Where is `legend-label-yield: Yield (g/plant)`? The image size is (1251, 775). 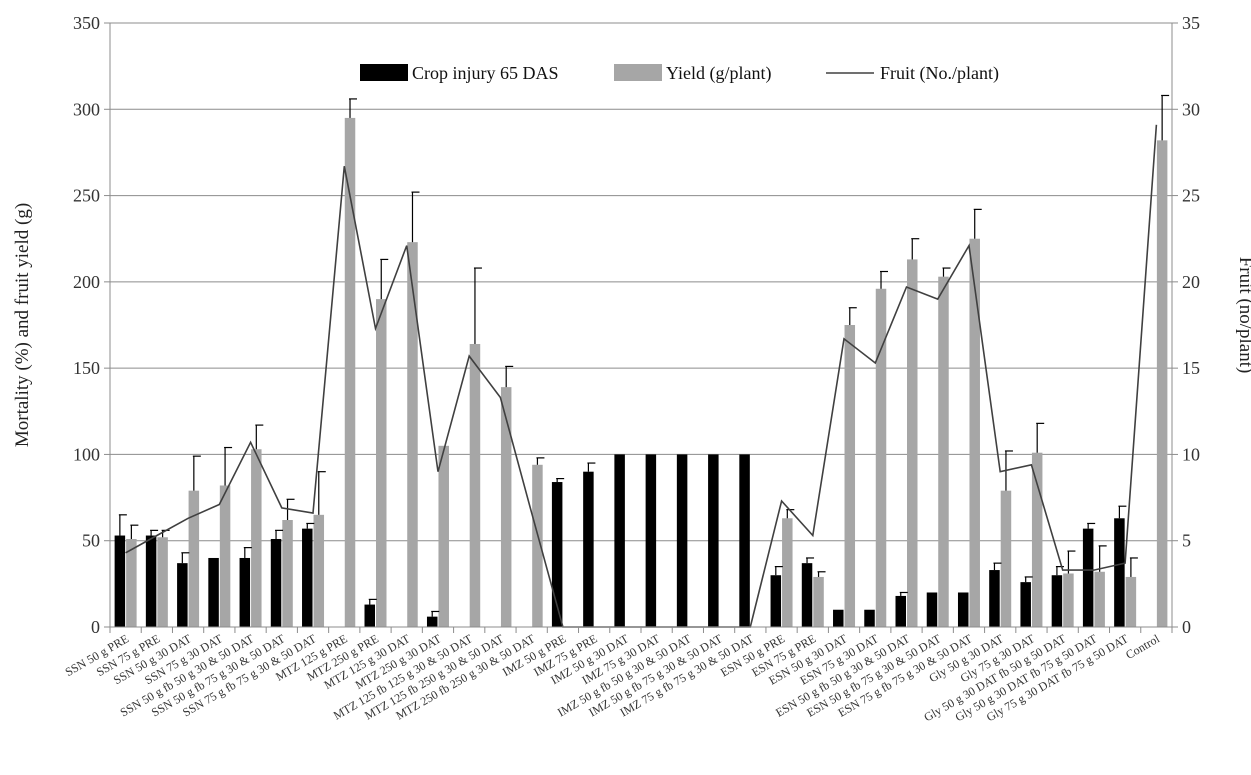
legend-label-yield: Yield (g/plant) is located at coordinates (718, 73).